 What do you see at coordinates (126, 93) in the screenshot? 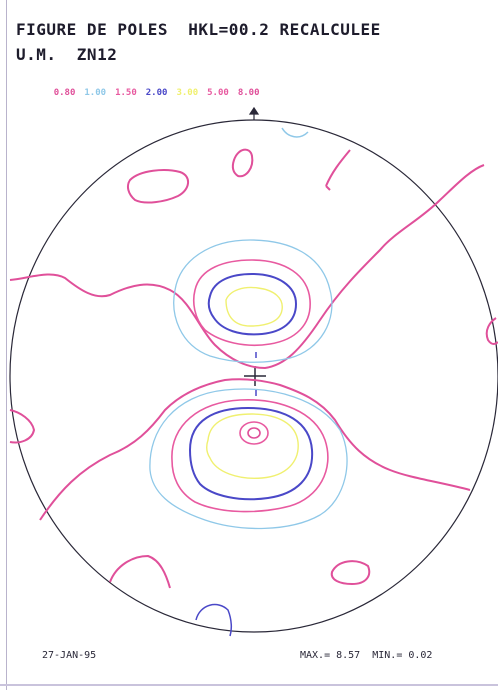
I see `legend-level-3: 1.50` at bounding box center [126, 93].